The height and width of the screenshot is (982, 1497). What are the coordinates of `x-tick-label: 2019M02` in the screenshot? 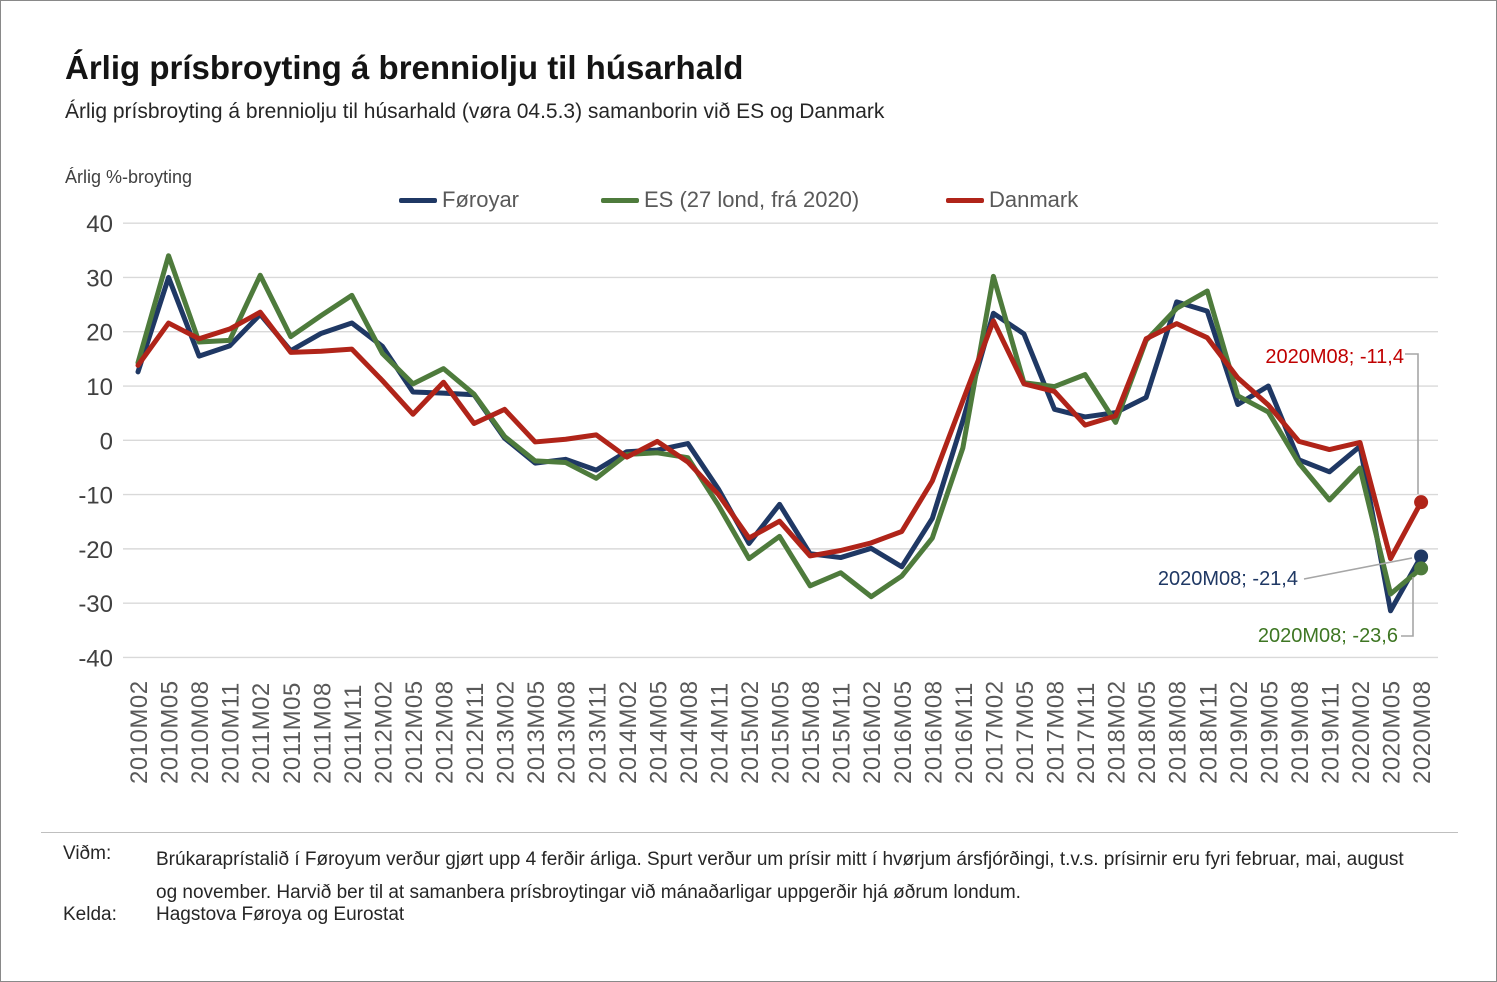 It's located at (1239, 732).